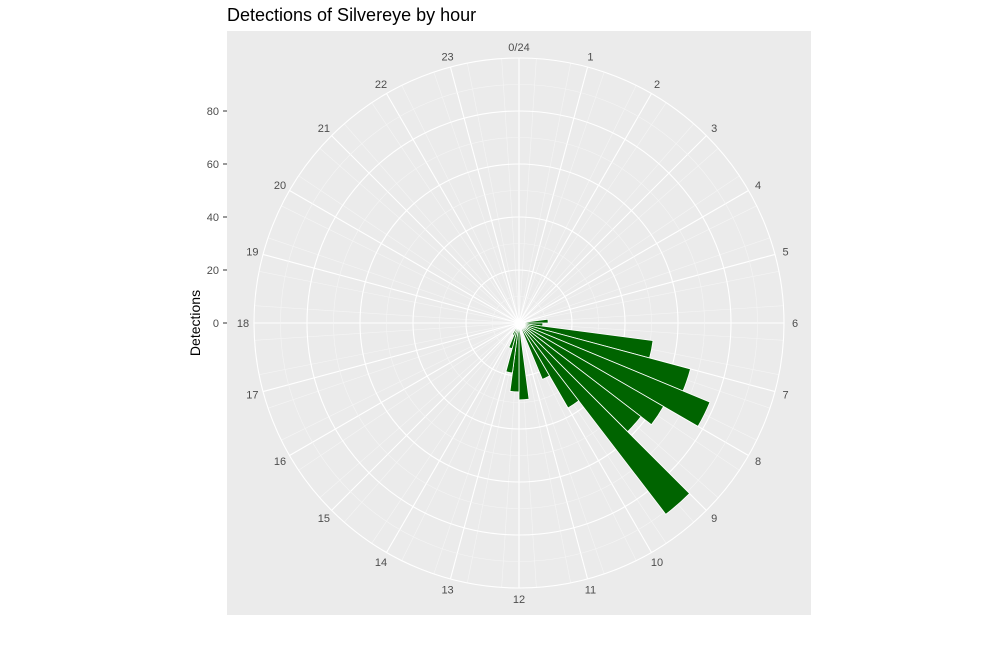 This screenshot has height=651, width=1000. I want to click on y-tick-label: 80, so click(213, 112).